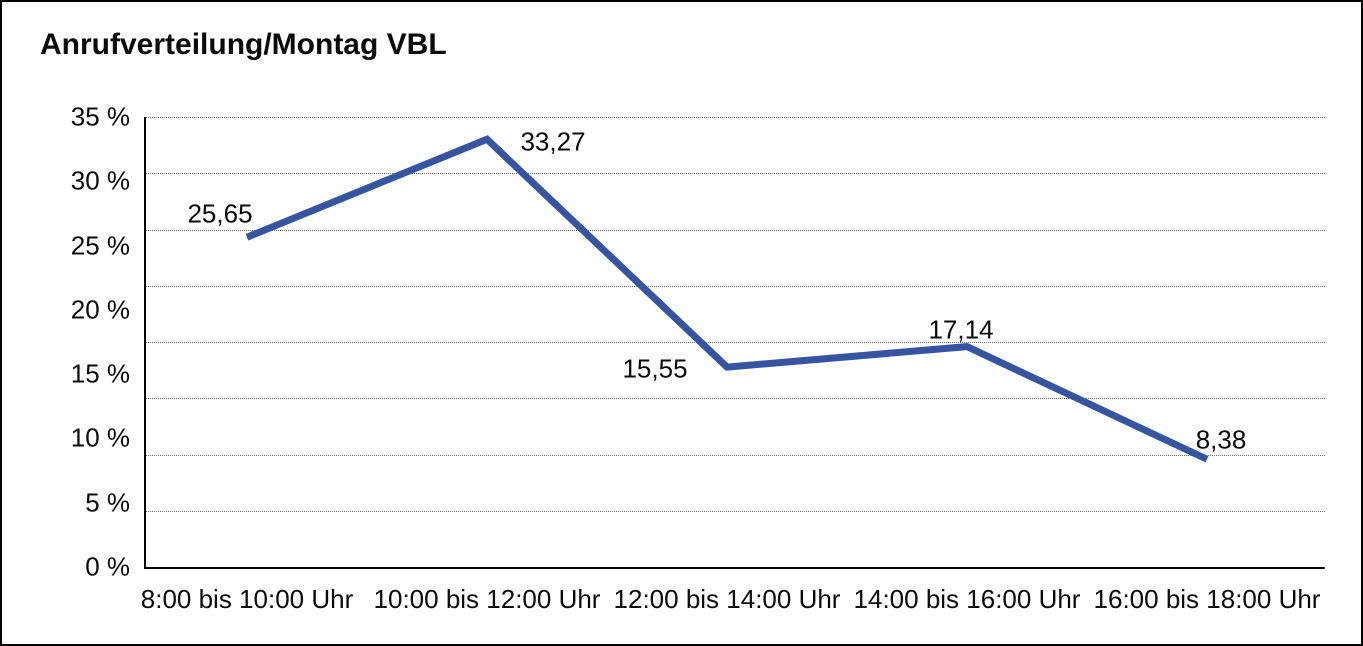 Image resolution: width=1363 pixels, height=646 pixels. I want to click on x-axis-tick-label: 16:00 bis 18:00 Uhr, so click(1207, 599).